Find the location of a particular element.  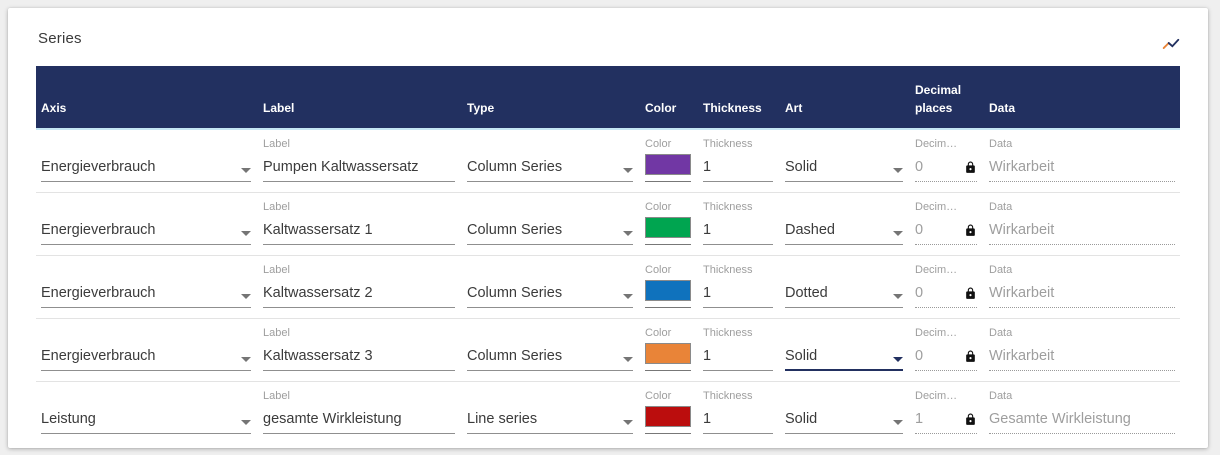

header-art: Art is located at coordinates (794, 107).